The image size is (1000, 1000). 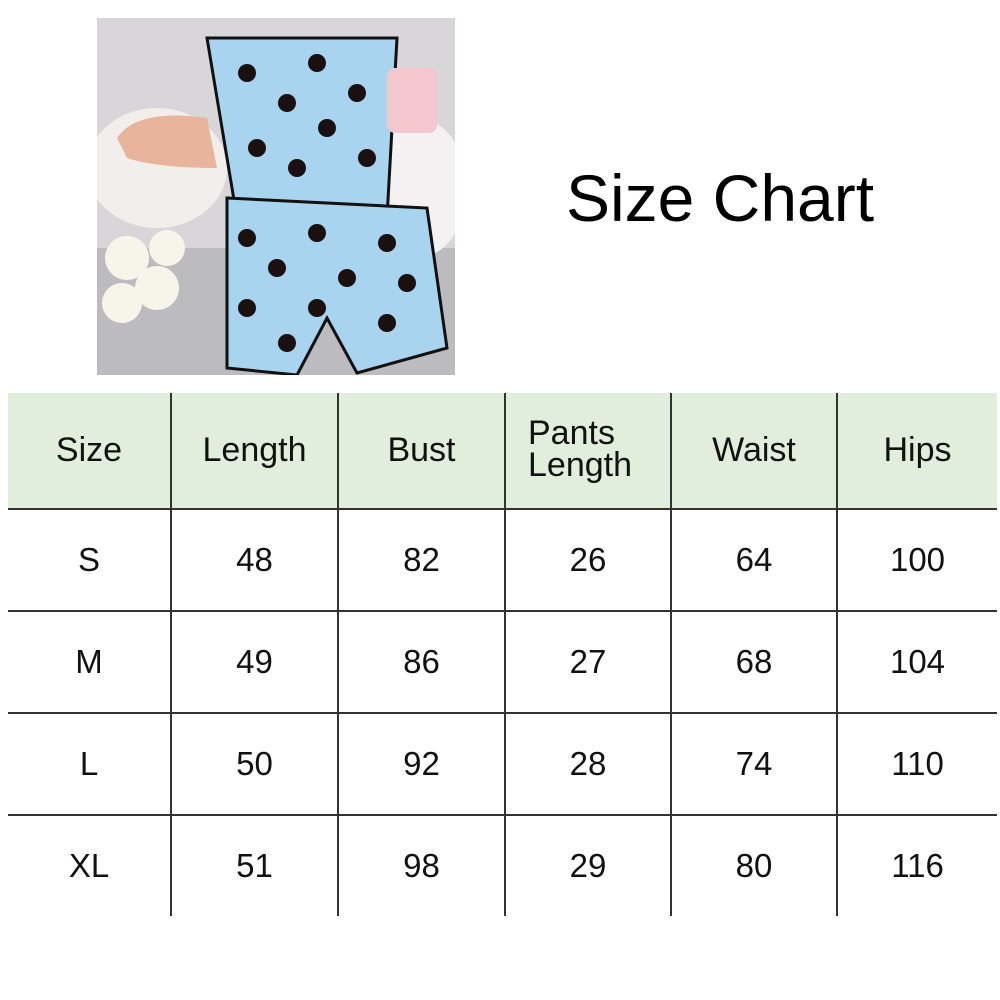 I want to click on table-row: M 49 86 27 68 104, so click(x=502, y=662).